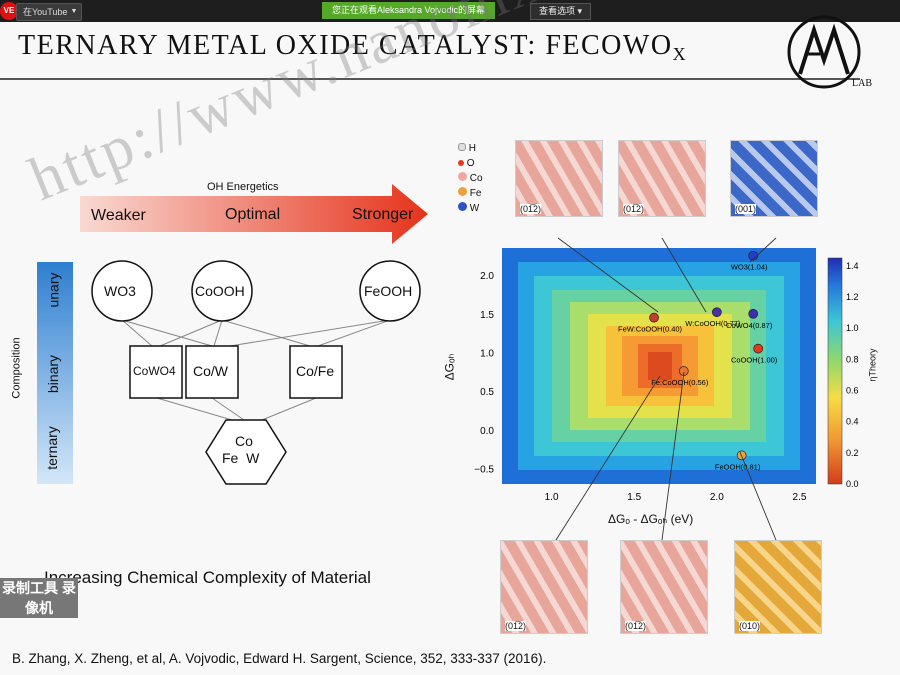 The height and width of the screenshot is (675, 900). I want to click on colorbar-tick-7: 1.4, so click(852, 266).